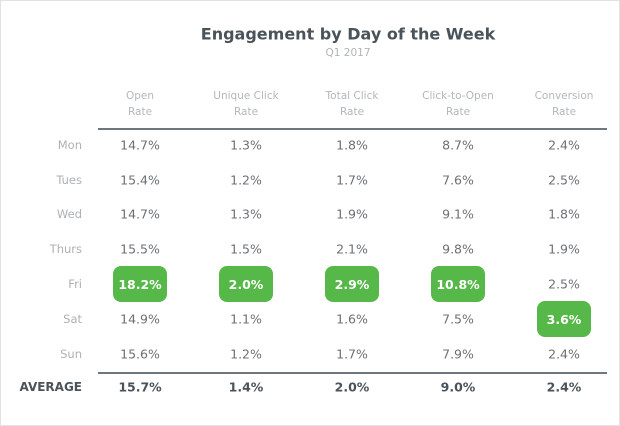 The width and height of the screenshot is (620, 426). Describe the element at coordinates (352, 96) in the screenshot. I see `column-header-line: Total Click` at that location.